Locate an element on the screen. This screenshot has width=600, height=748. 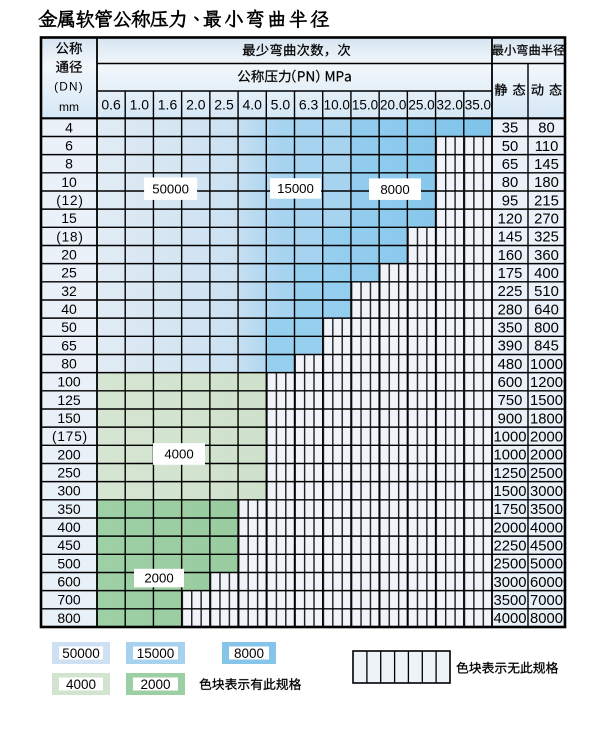
svg-text: 6000 is located at coordinates (546, 583).